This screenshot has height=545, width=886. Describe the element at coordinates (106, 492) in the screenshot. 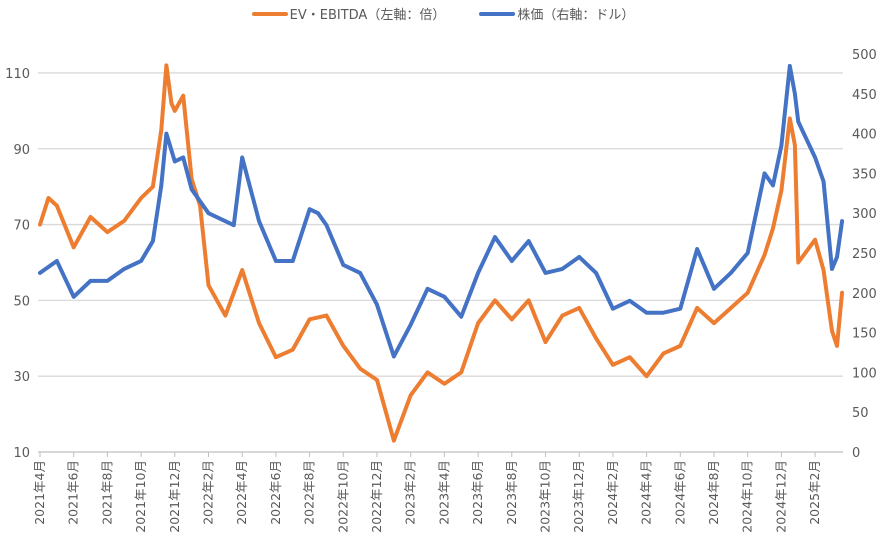

I see `x-axis-tick-label: 2021年8月` at that location.